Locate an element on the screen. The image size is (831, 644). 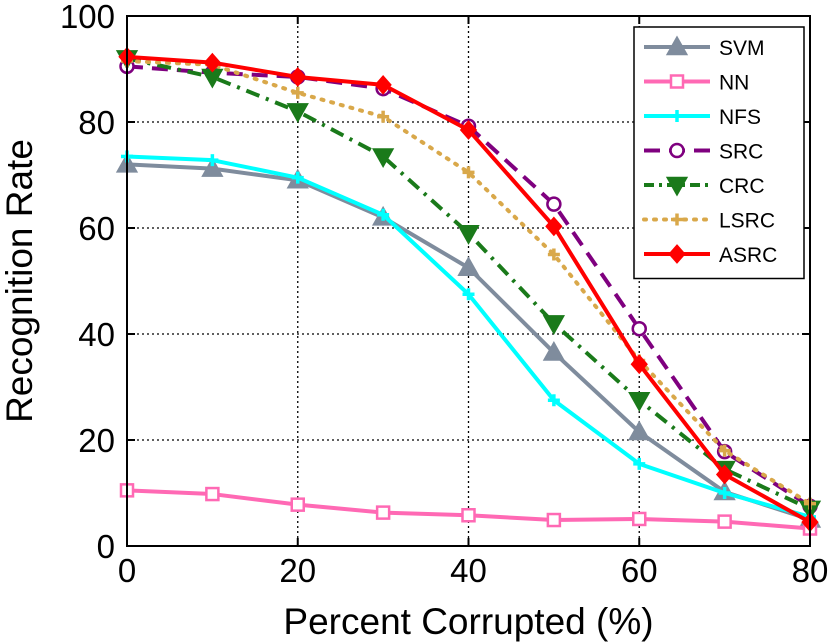
legend-item-lsrc: LSRC is located at coordinates (708, 221).